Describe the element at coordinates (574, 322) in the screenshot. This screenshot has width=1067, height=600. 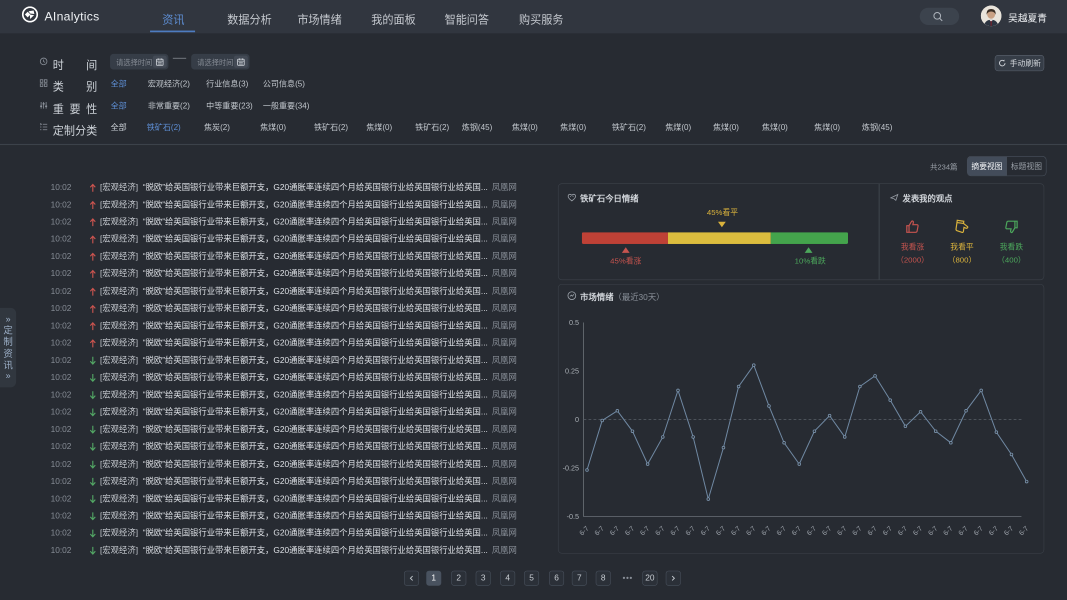
I see `svg-text: 0.5` at that location.